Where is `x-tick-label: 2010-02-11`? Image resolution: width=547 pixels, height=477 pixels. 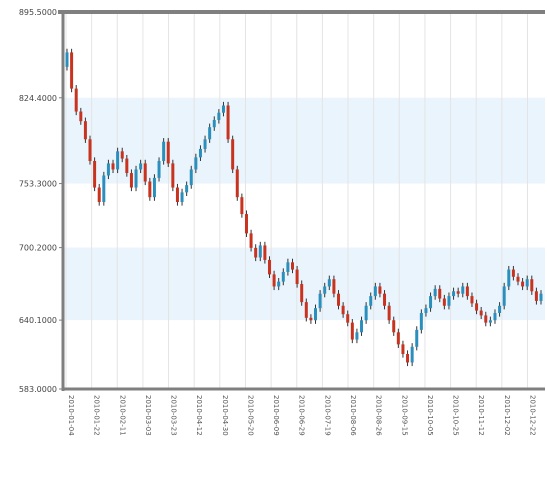
x-tick-label: 2010-02-11 is located at coordinates (122, 415).